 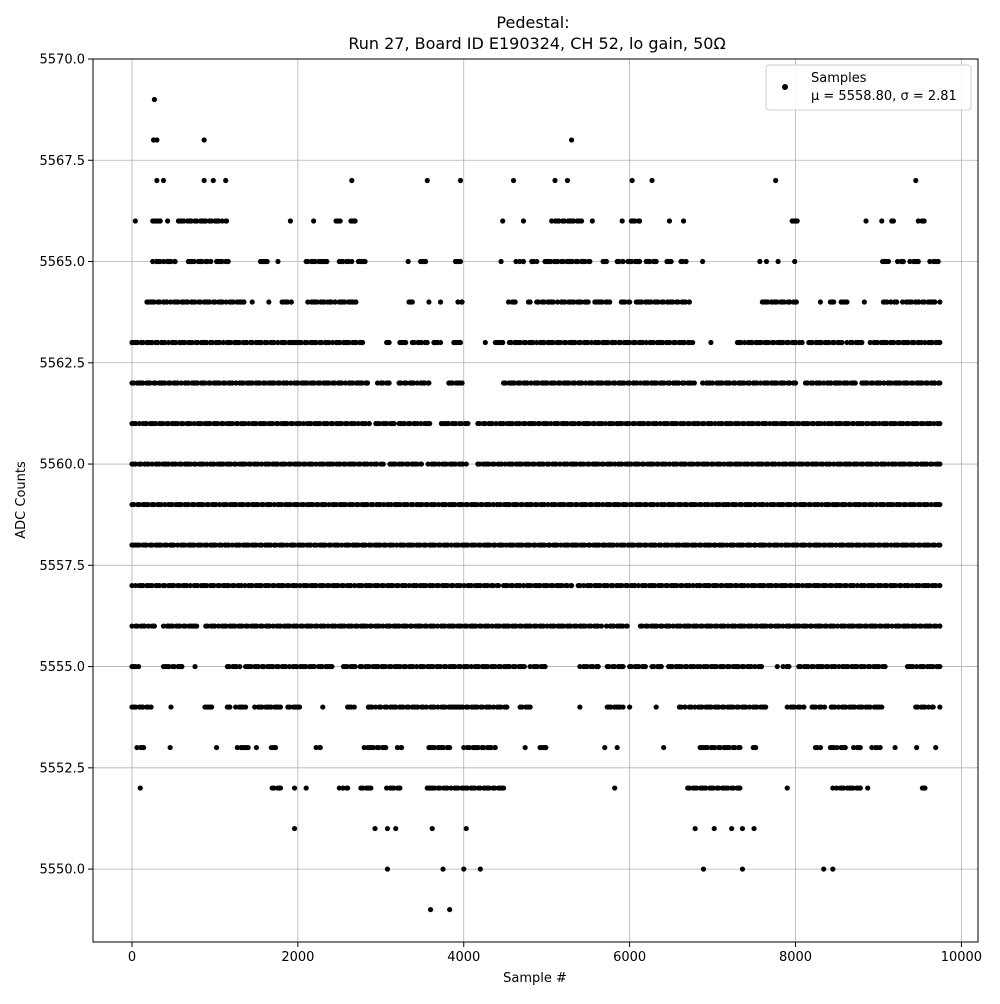 I want to click on x-tick-label: 4000, so click(x=463, y=957).